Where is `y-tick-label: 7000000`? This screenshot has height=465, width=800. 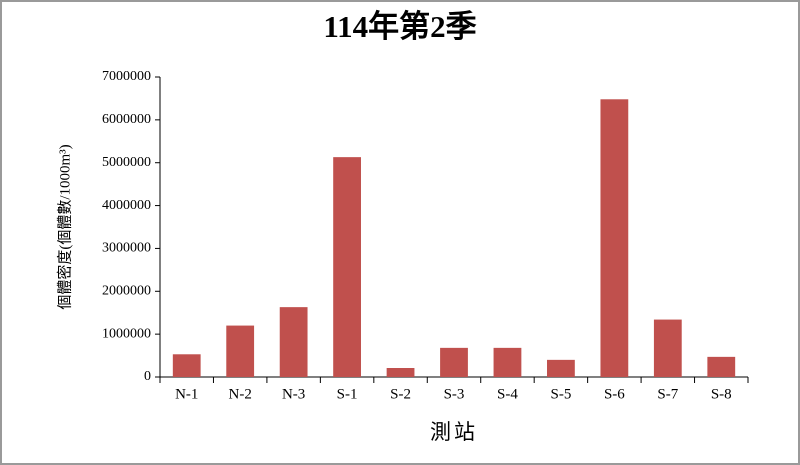
y-tick-label: 7000000 is located at coordinates (126, 76).